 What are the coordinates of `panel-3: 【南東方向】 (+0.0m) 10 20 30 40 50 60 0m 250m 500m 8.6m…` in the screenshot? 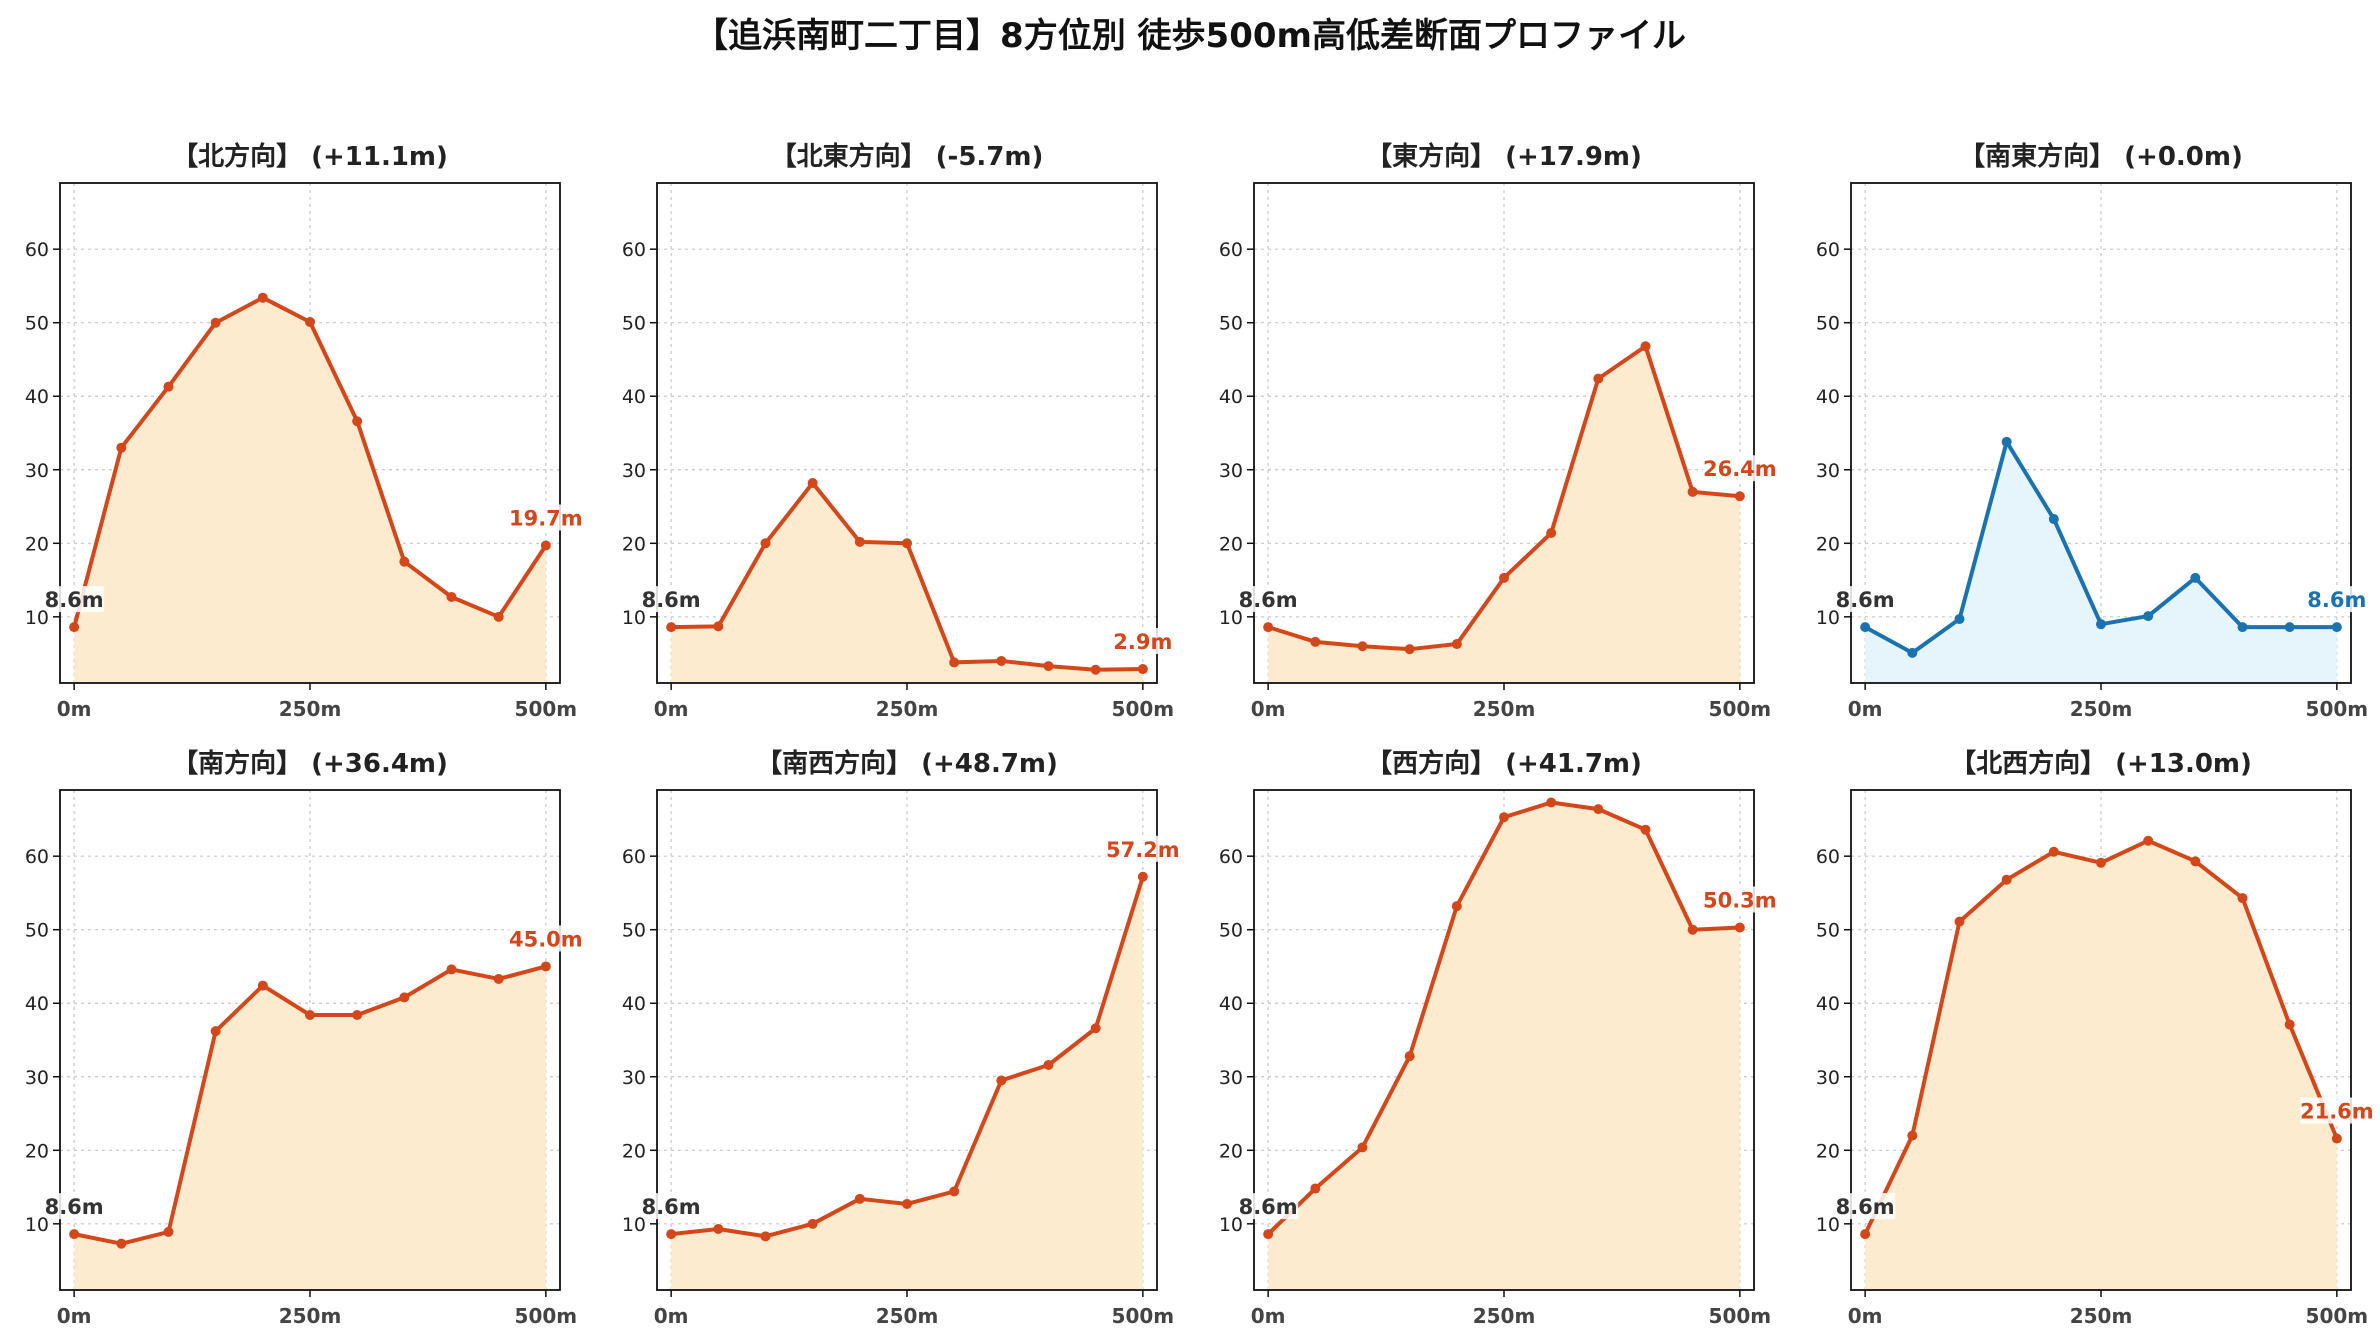 It's located at (2092, 431).